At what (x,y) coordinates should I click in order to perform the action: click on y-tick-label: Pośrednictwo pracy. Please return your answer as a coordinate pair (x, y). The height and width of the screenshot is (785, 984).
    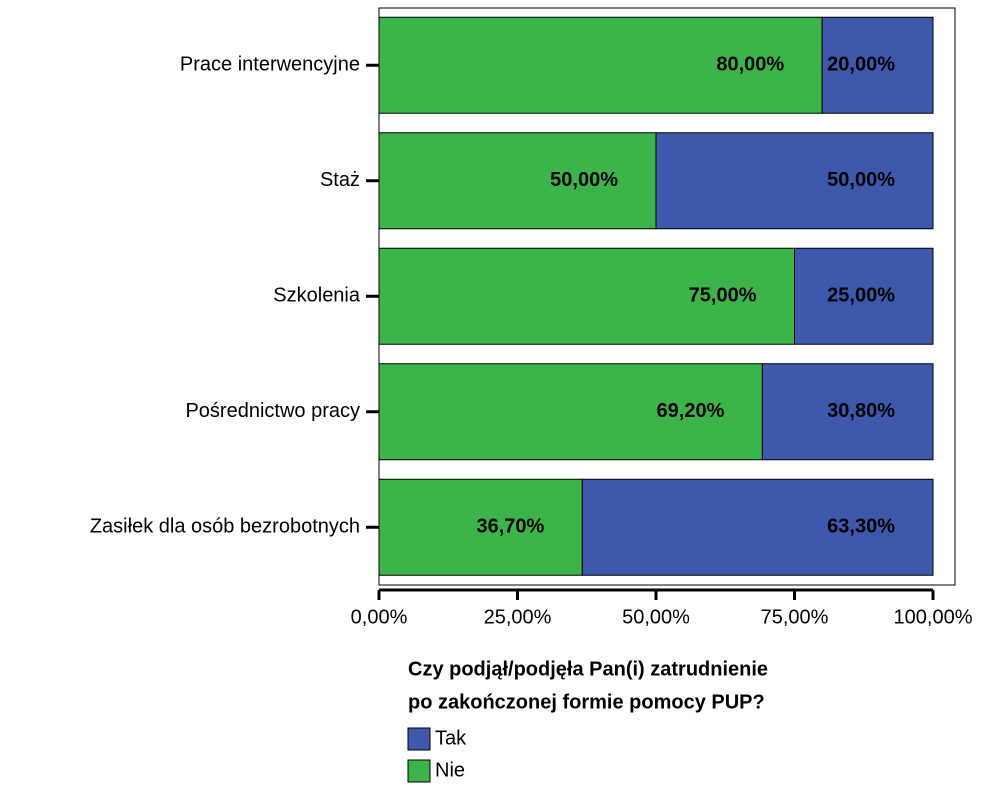
    Looking at the image, I should click on (272, 411).